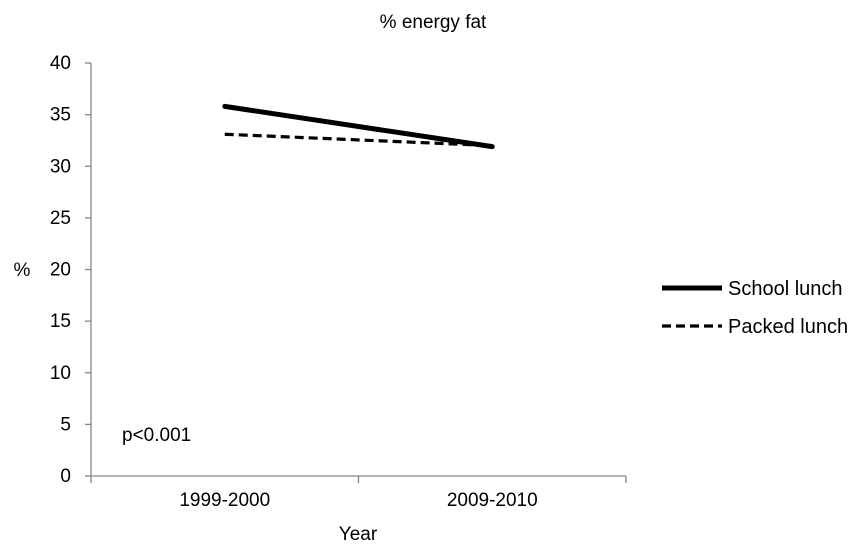  What do you see at coordinates (60, 63) in the screenshot?
I see `y-tick-label: 40` at bounding box center [60, 63].